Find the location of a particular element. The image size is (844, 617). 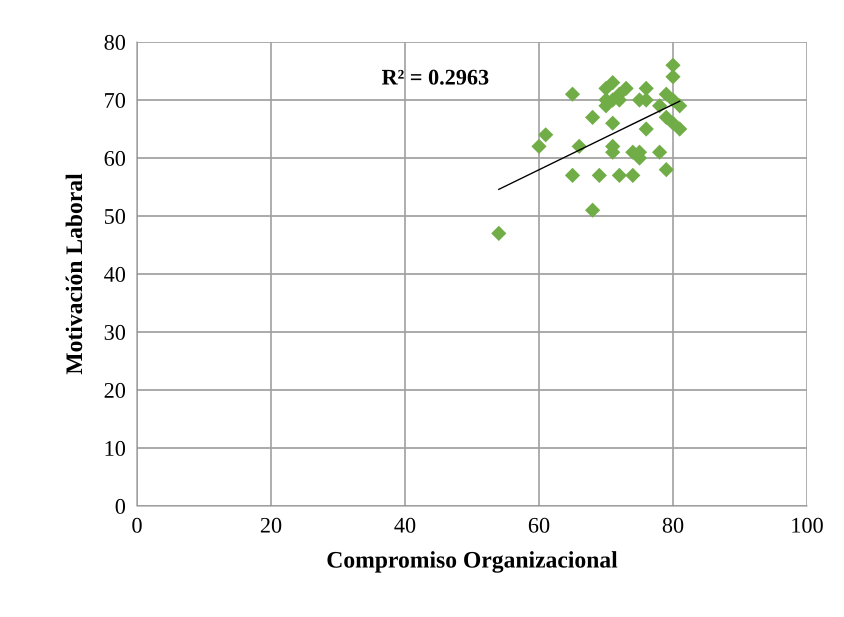

annotation: R² = 0.2963 is located at coordinates (435, 77).